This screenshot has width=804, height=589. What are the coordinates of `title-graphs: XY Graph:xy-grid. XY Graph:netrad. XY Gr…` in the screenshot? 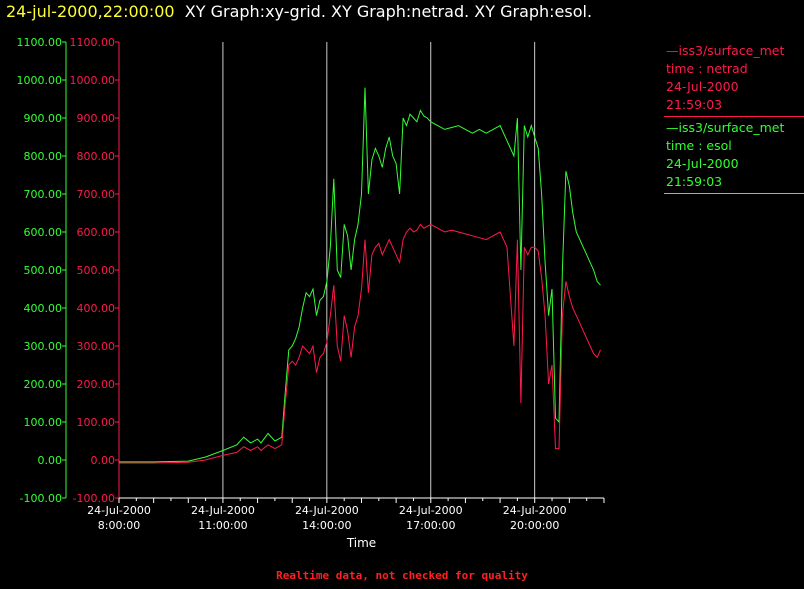 It's located at (388, 11).